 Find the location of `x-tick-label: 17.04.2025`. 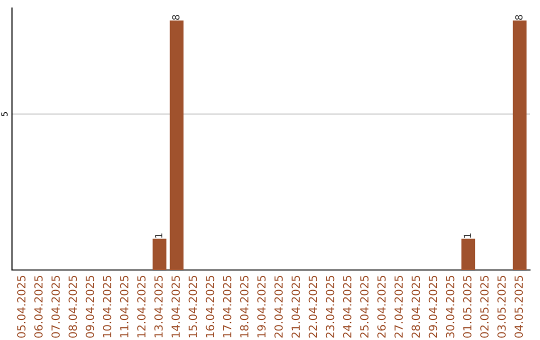

x-tick-label: 17.04.2025 is located at coordinates (227, 307).